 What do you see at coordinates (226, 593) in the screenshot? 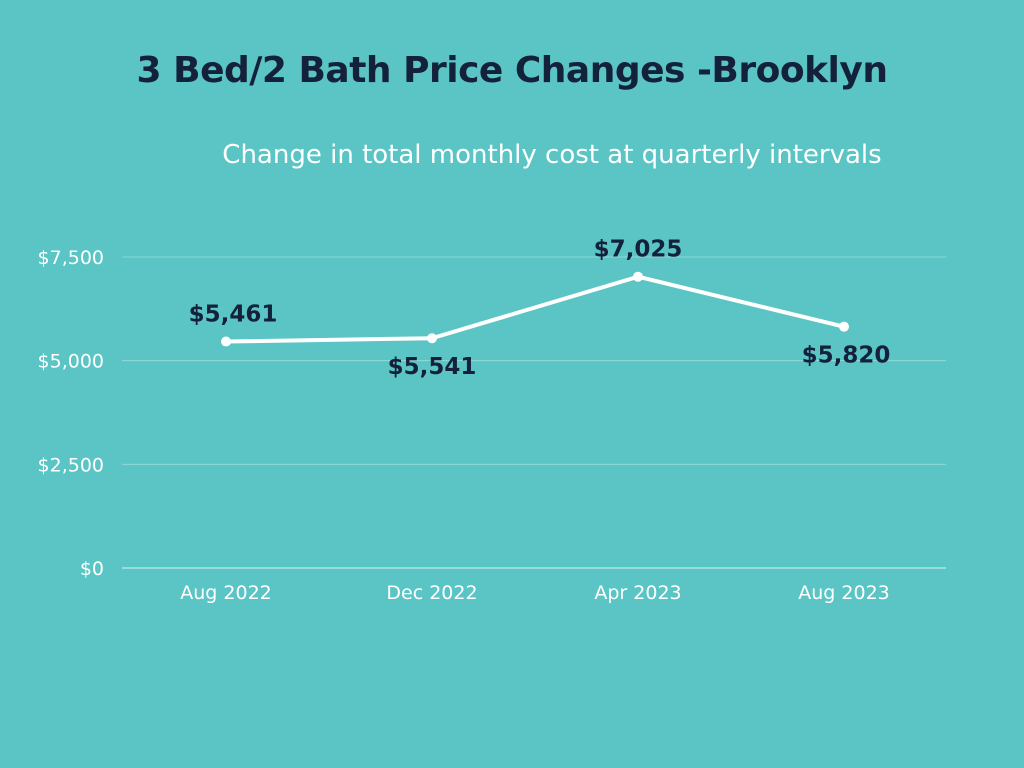
I see `x-tick-label: Aug 2022` at bounding box center [226, 593].